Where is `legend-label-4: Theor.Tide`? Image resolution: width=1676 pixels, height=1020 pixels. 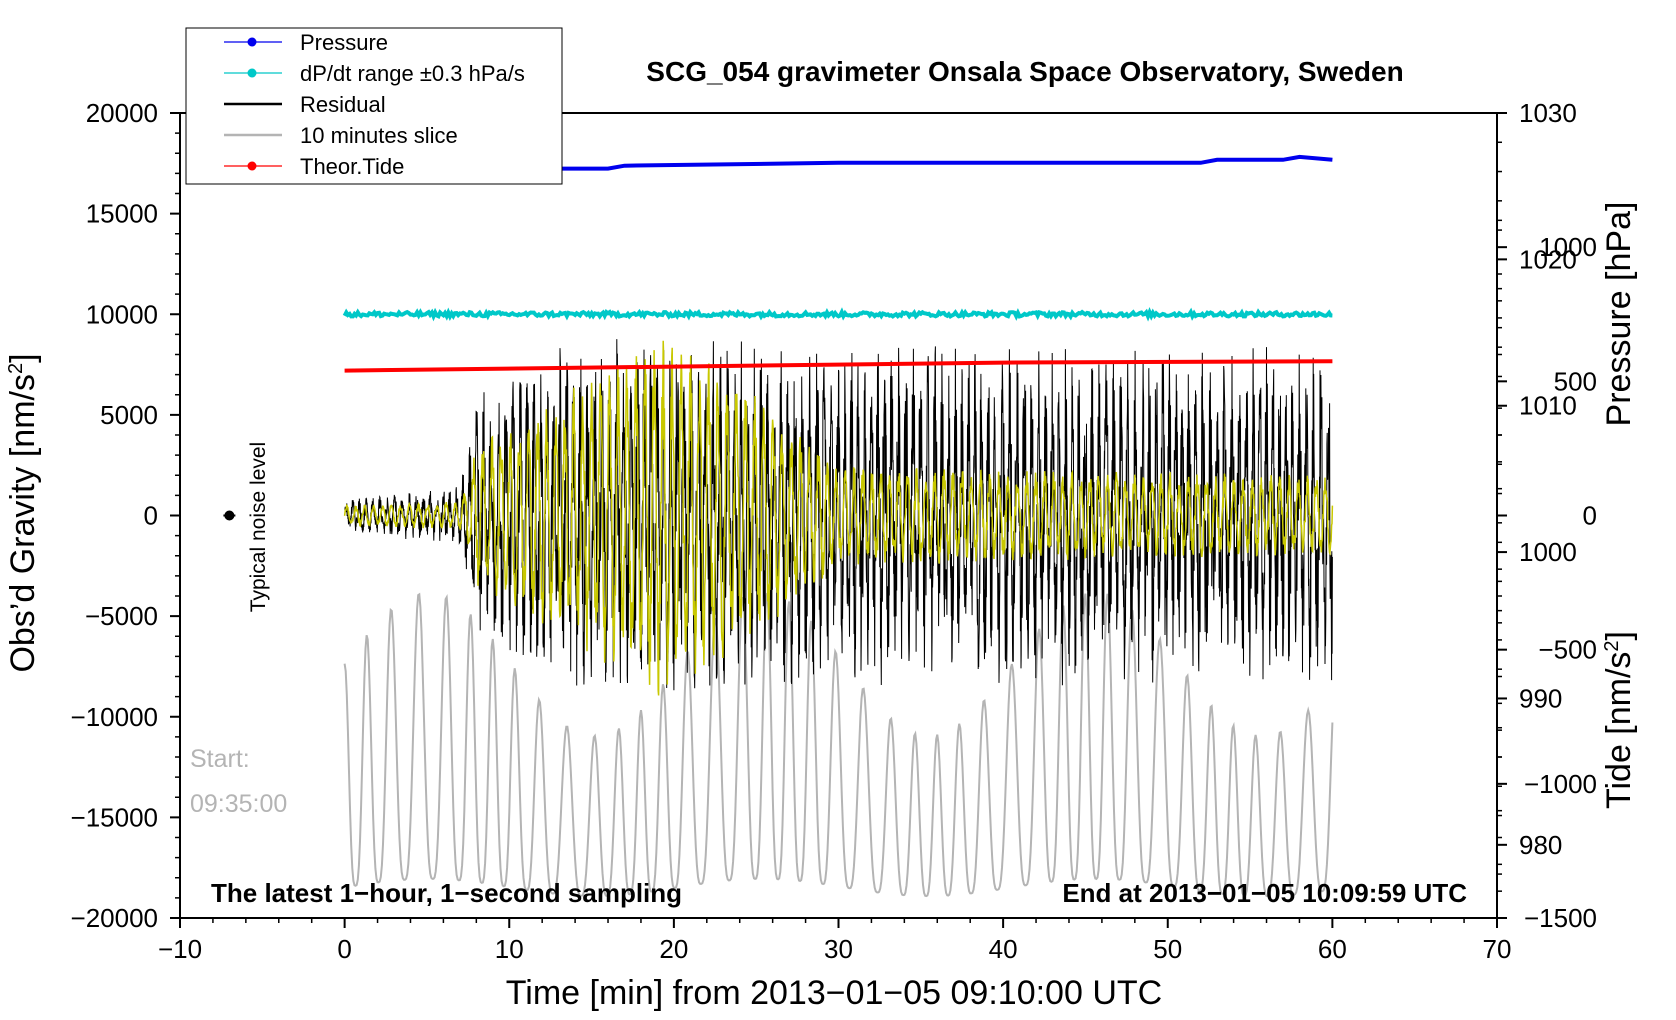
legend-label-4: Theor.Tide is located at coordinates (352, 166).